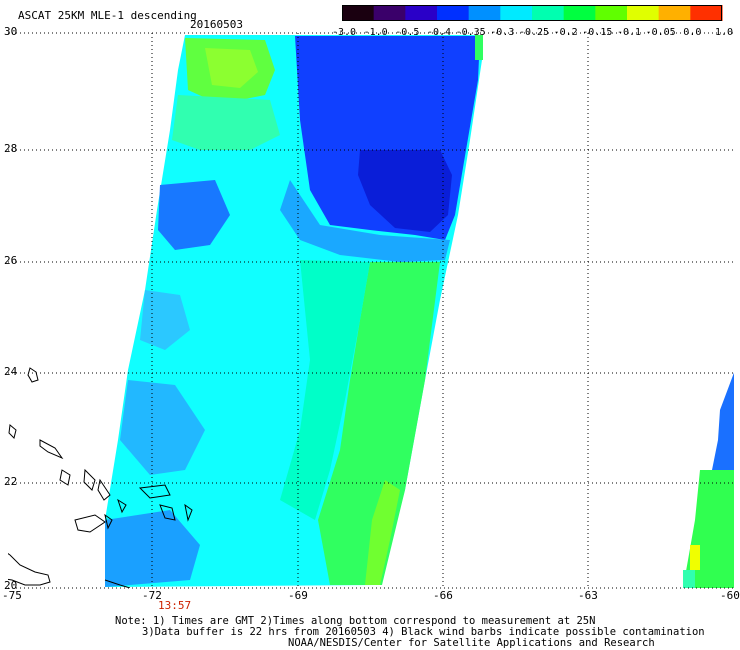 The width and height of the screenshot is (740, 650). Describe the element at coordinates (724, 32) in the screenshot. I see `colorbar-label: 1.0` at that location.